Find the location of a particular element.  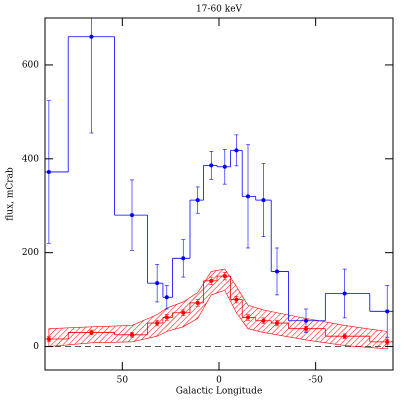

x-tick-label: -50 is located at coordinates (315, 381).